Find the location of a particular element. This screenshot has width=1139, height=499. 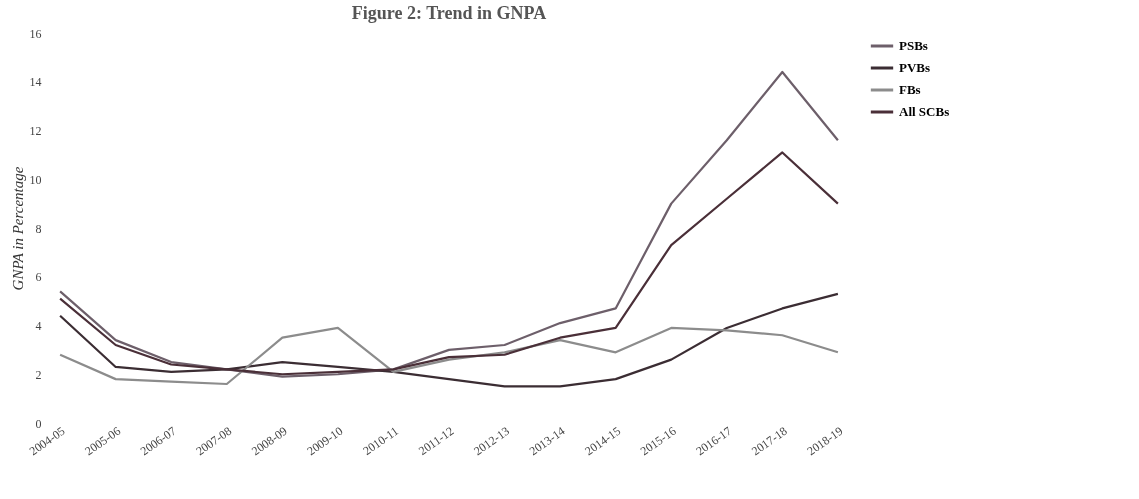

y-tick-label: 2 is located at coordinates (38, 374).